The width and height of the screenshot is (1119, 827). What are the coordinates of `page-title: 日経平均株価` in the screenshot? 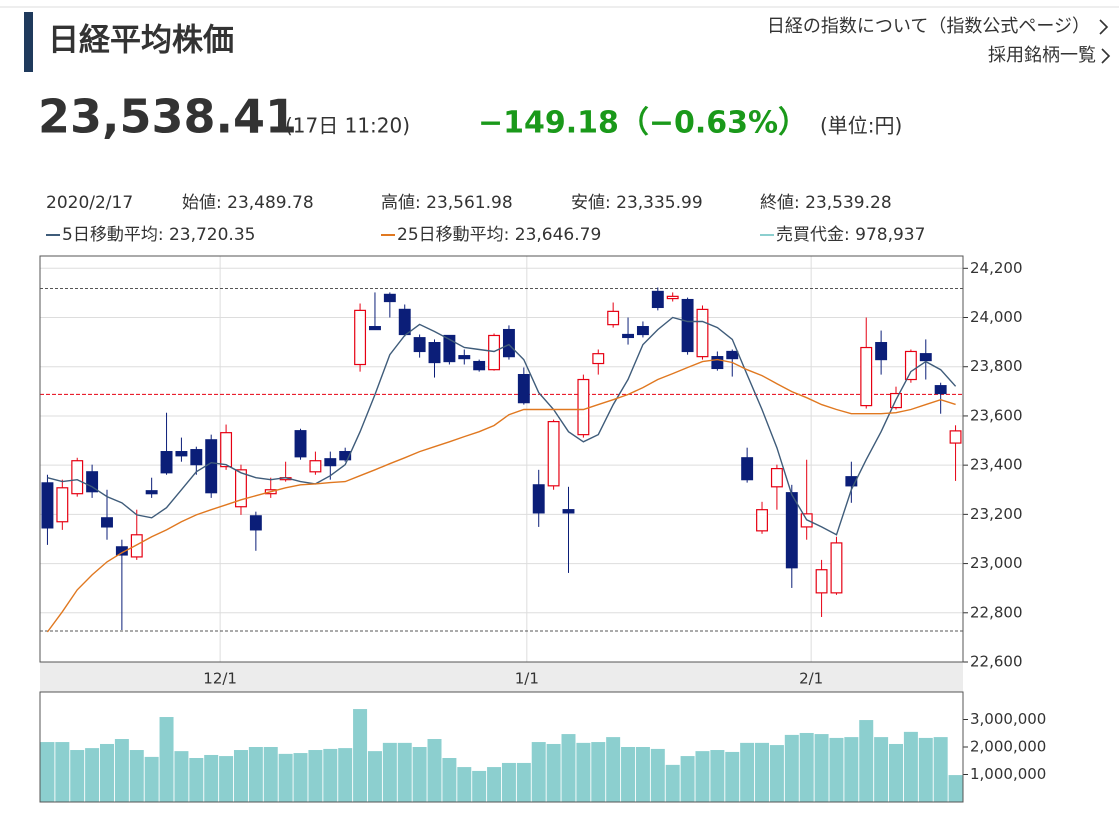 It's located at (141, 41).